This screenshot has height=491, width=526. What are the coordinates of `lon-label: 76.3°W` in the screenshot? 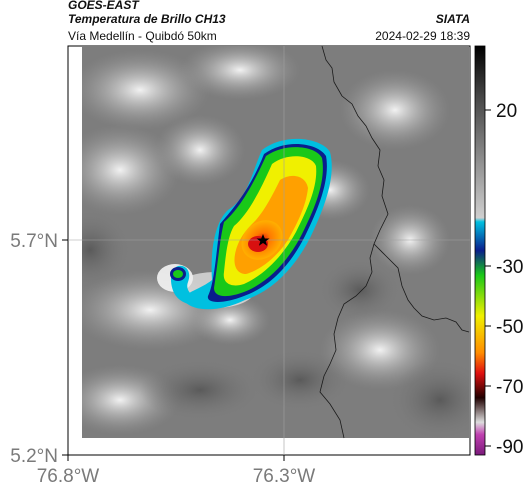 It's located at (284, 476).